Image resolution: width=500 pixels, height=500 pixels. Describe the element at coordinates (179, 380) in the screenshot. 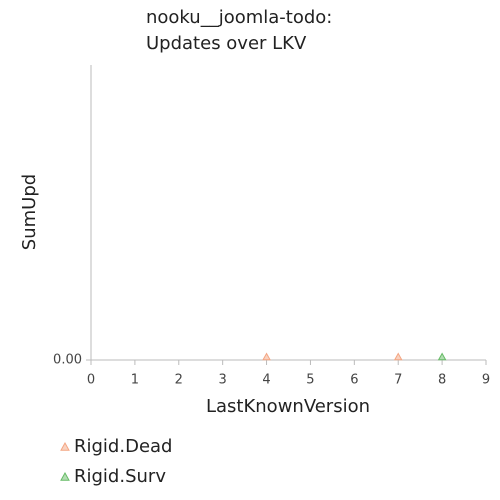

I see `x-tick-label: 2` at that location.